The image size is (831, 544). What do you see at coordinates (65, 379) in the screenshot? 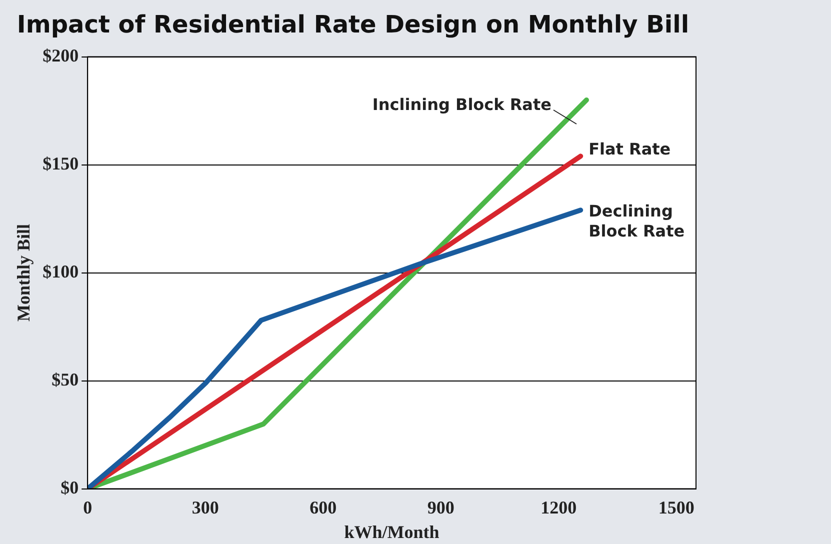
I see `y-tick-label: $50` at bounding box center [65, 379].